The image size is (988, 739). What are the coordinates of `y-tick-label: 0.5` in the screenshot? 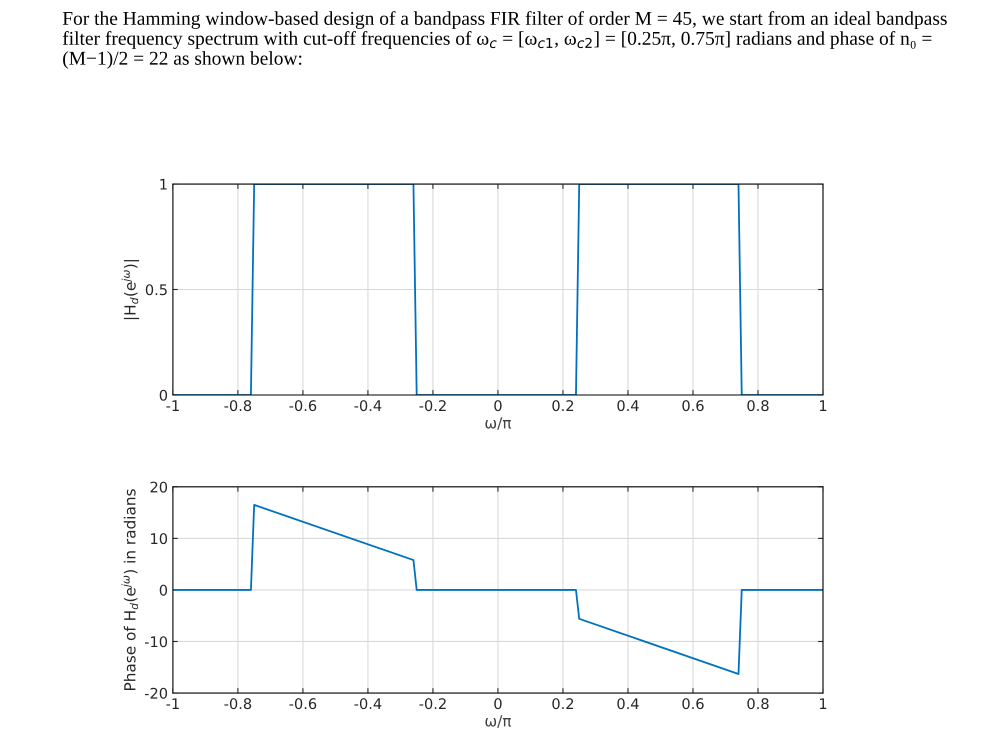 It's located at (156, 290).